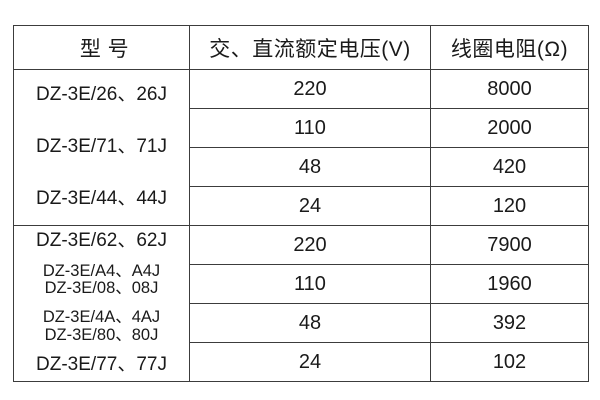 Image resolution: width=600 pixels, height=400 pixels. Describe the element at coordinates (509, 128) in the screenshot. I see `resistance-value: 2000` at that location.